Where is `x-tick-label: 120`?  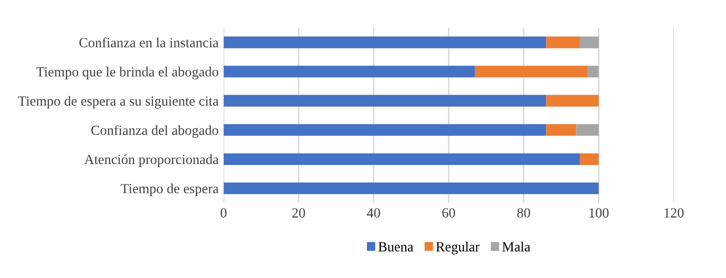 x-tick-label: 120 is located at coordinates (674, 213).